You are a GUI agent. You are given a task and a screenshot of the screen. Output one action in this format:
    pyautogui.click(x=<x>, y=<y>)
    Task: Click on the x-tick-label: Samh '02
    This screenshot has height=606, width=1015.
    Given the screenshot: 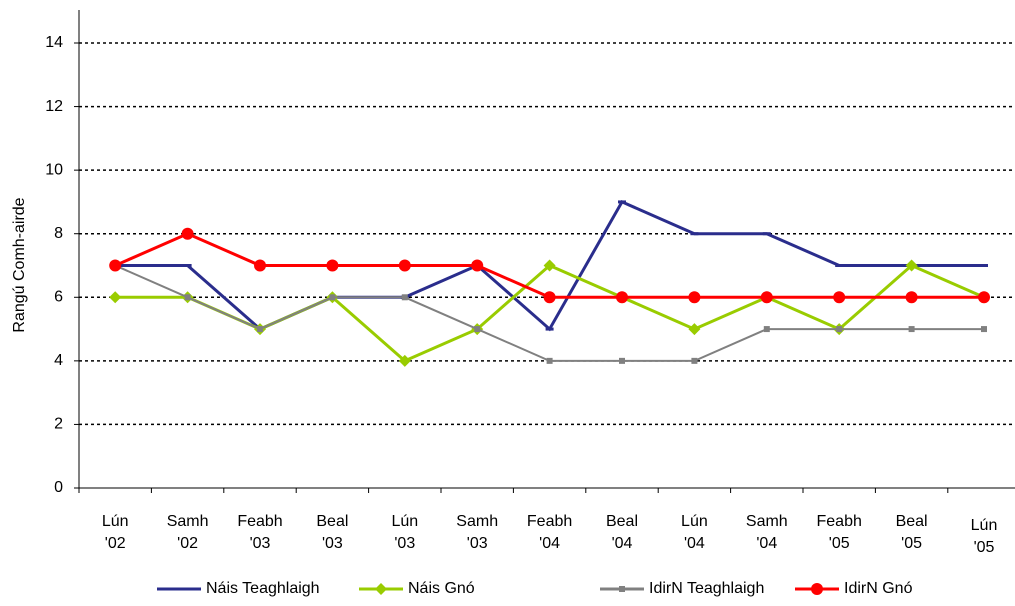 What is the action you would take?
    pyautogui.click(x=188, y=532)
    